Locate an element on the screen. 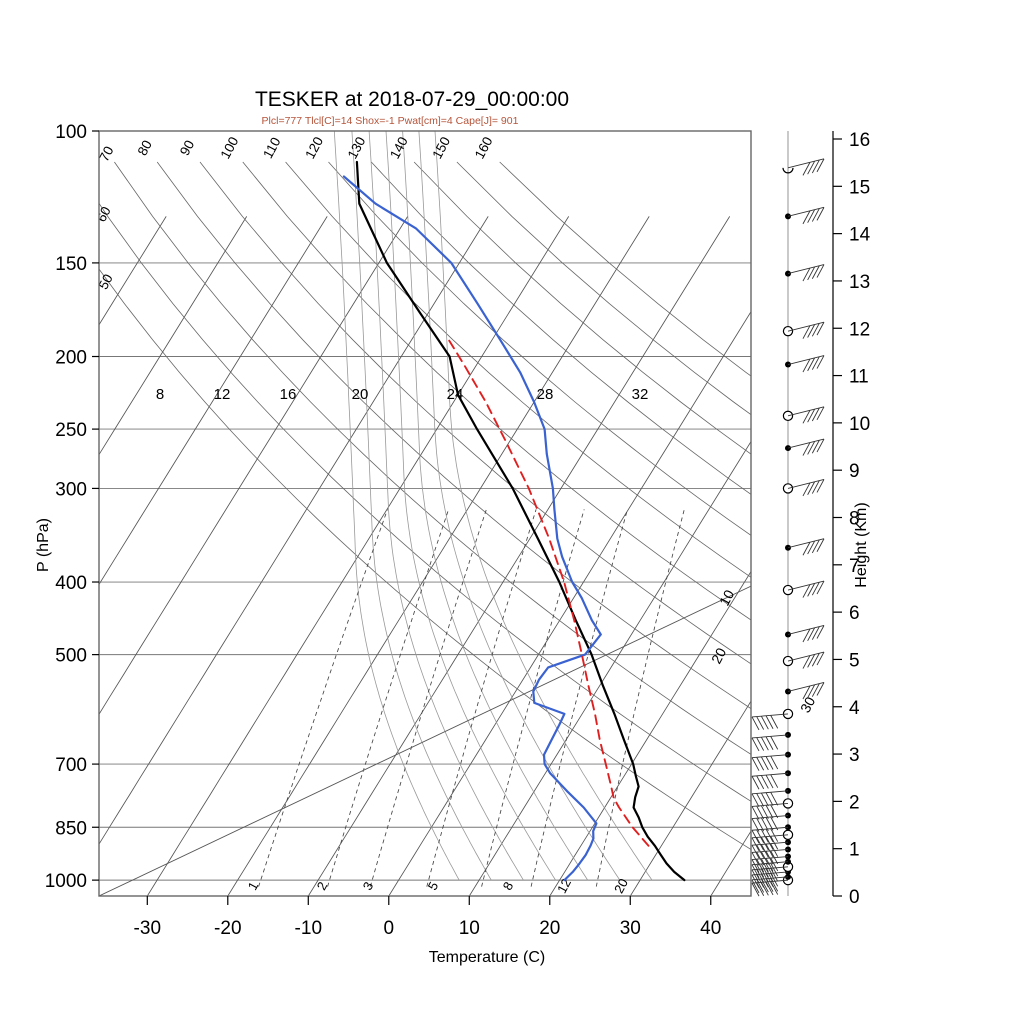 The width and height of the screenshot is (1024, 1024). x-axis-label: Temperature (C) is located at coordinates (487, 957).